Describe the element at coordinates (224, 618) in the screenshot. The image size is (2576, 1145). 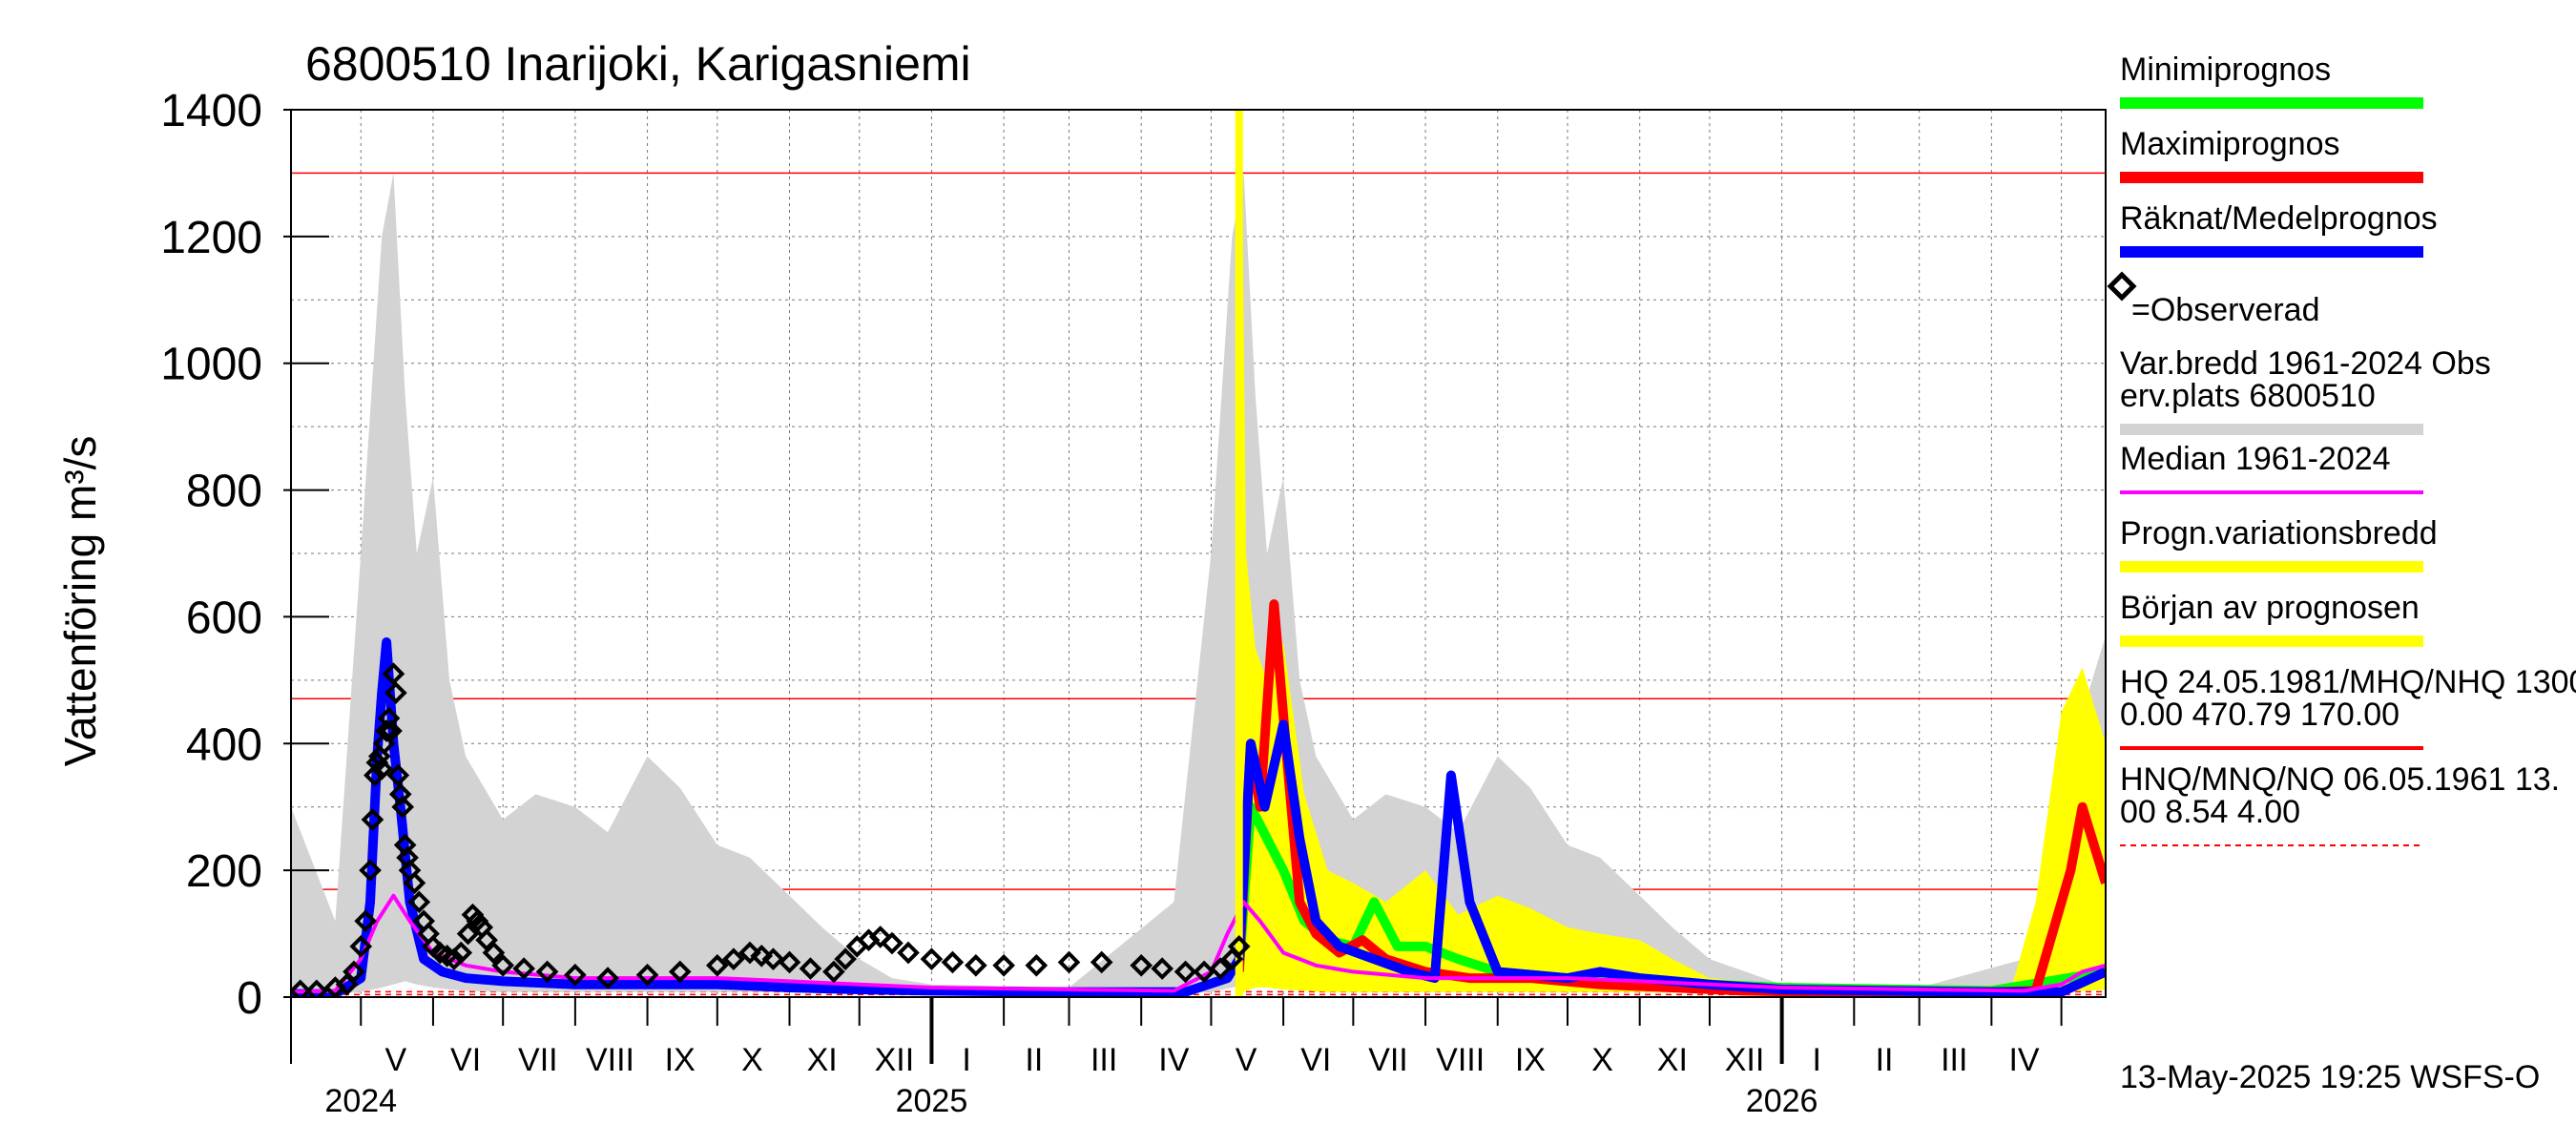
I see `y-tick-label: 600` at that location.